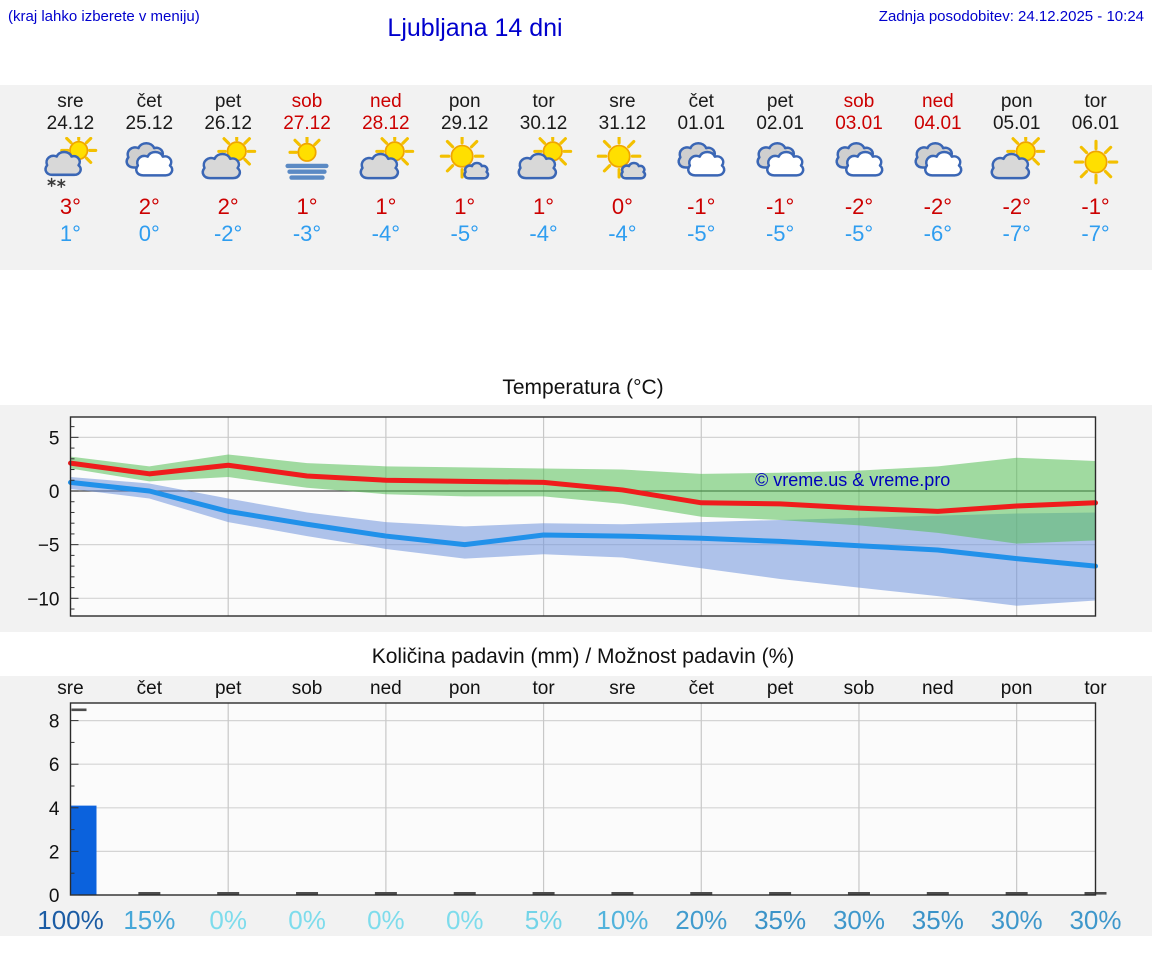 The width and height of the screenshot is (1152, 975). What do you see at coordinates (307, 101) in the screenshot?
I see `day-name: sob` at bounding box center [307, 101].